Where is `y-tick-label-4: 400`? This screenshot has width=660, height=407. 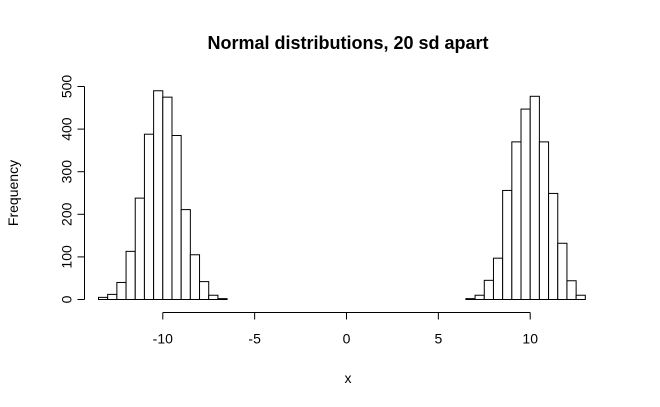 y-tick-label-4: 400 is located at coordinates (67, 129).